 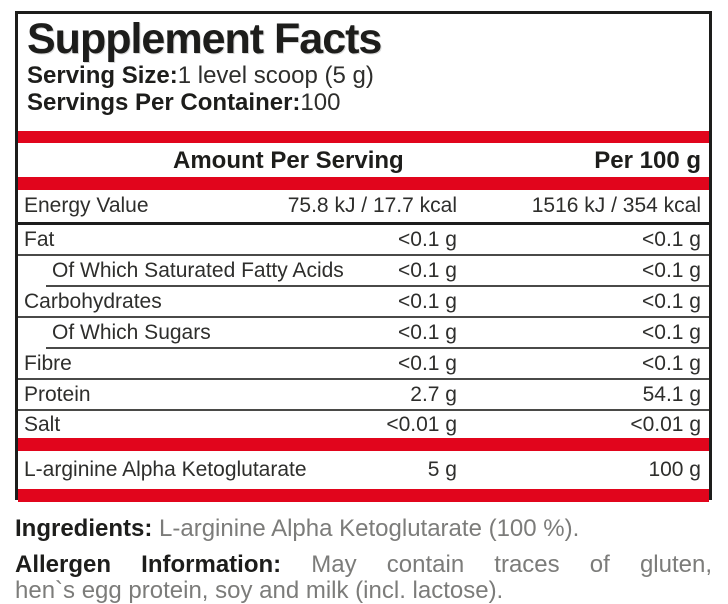 I want to click on row-label: Protein, so click(x=57, y=394).